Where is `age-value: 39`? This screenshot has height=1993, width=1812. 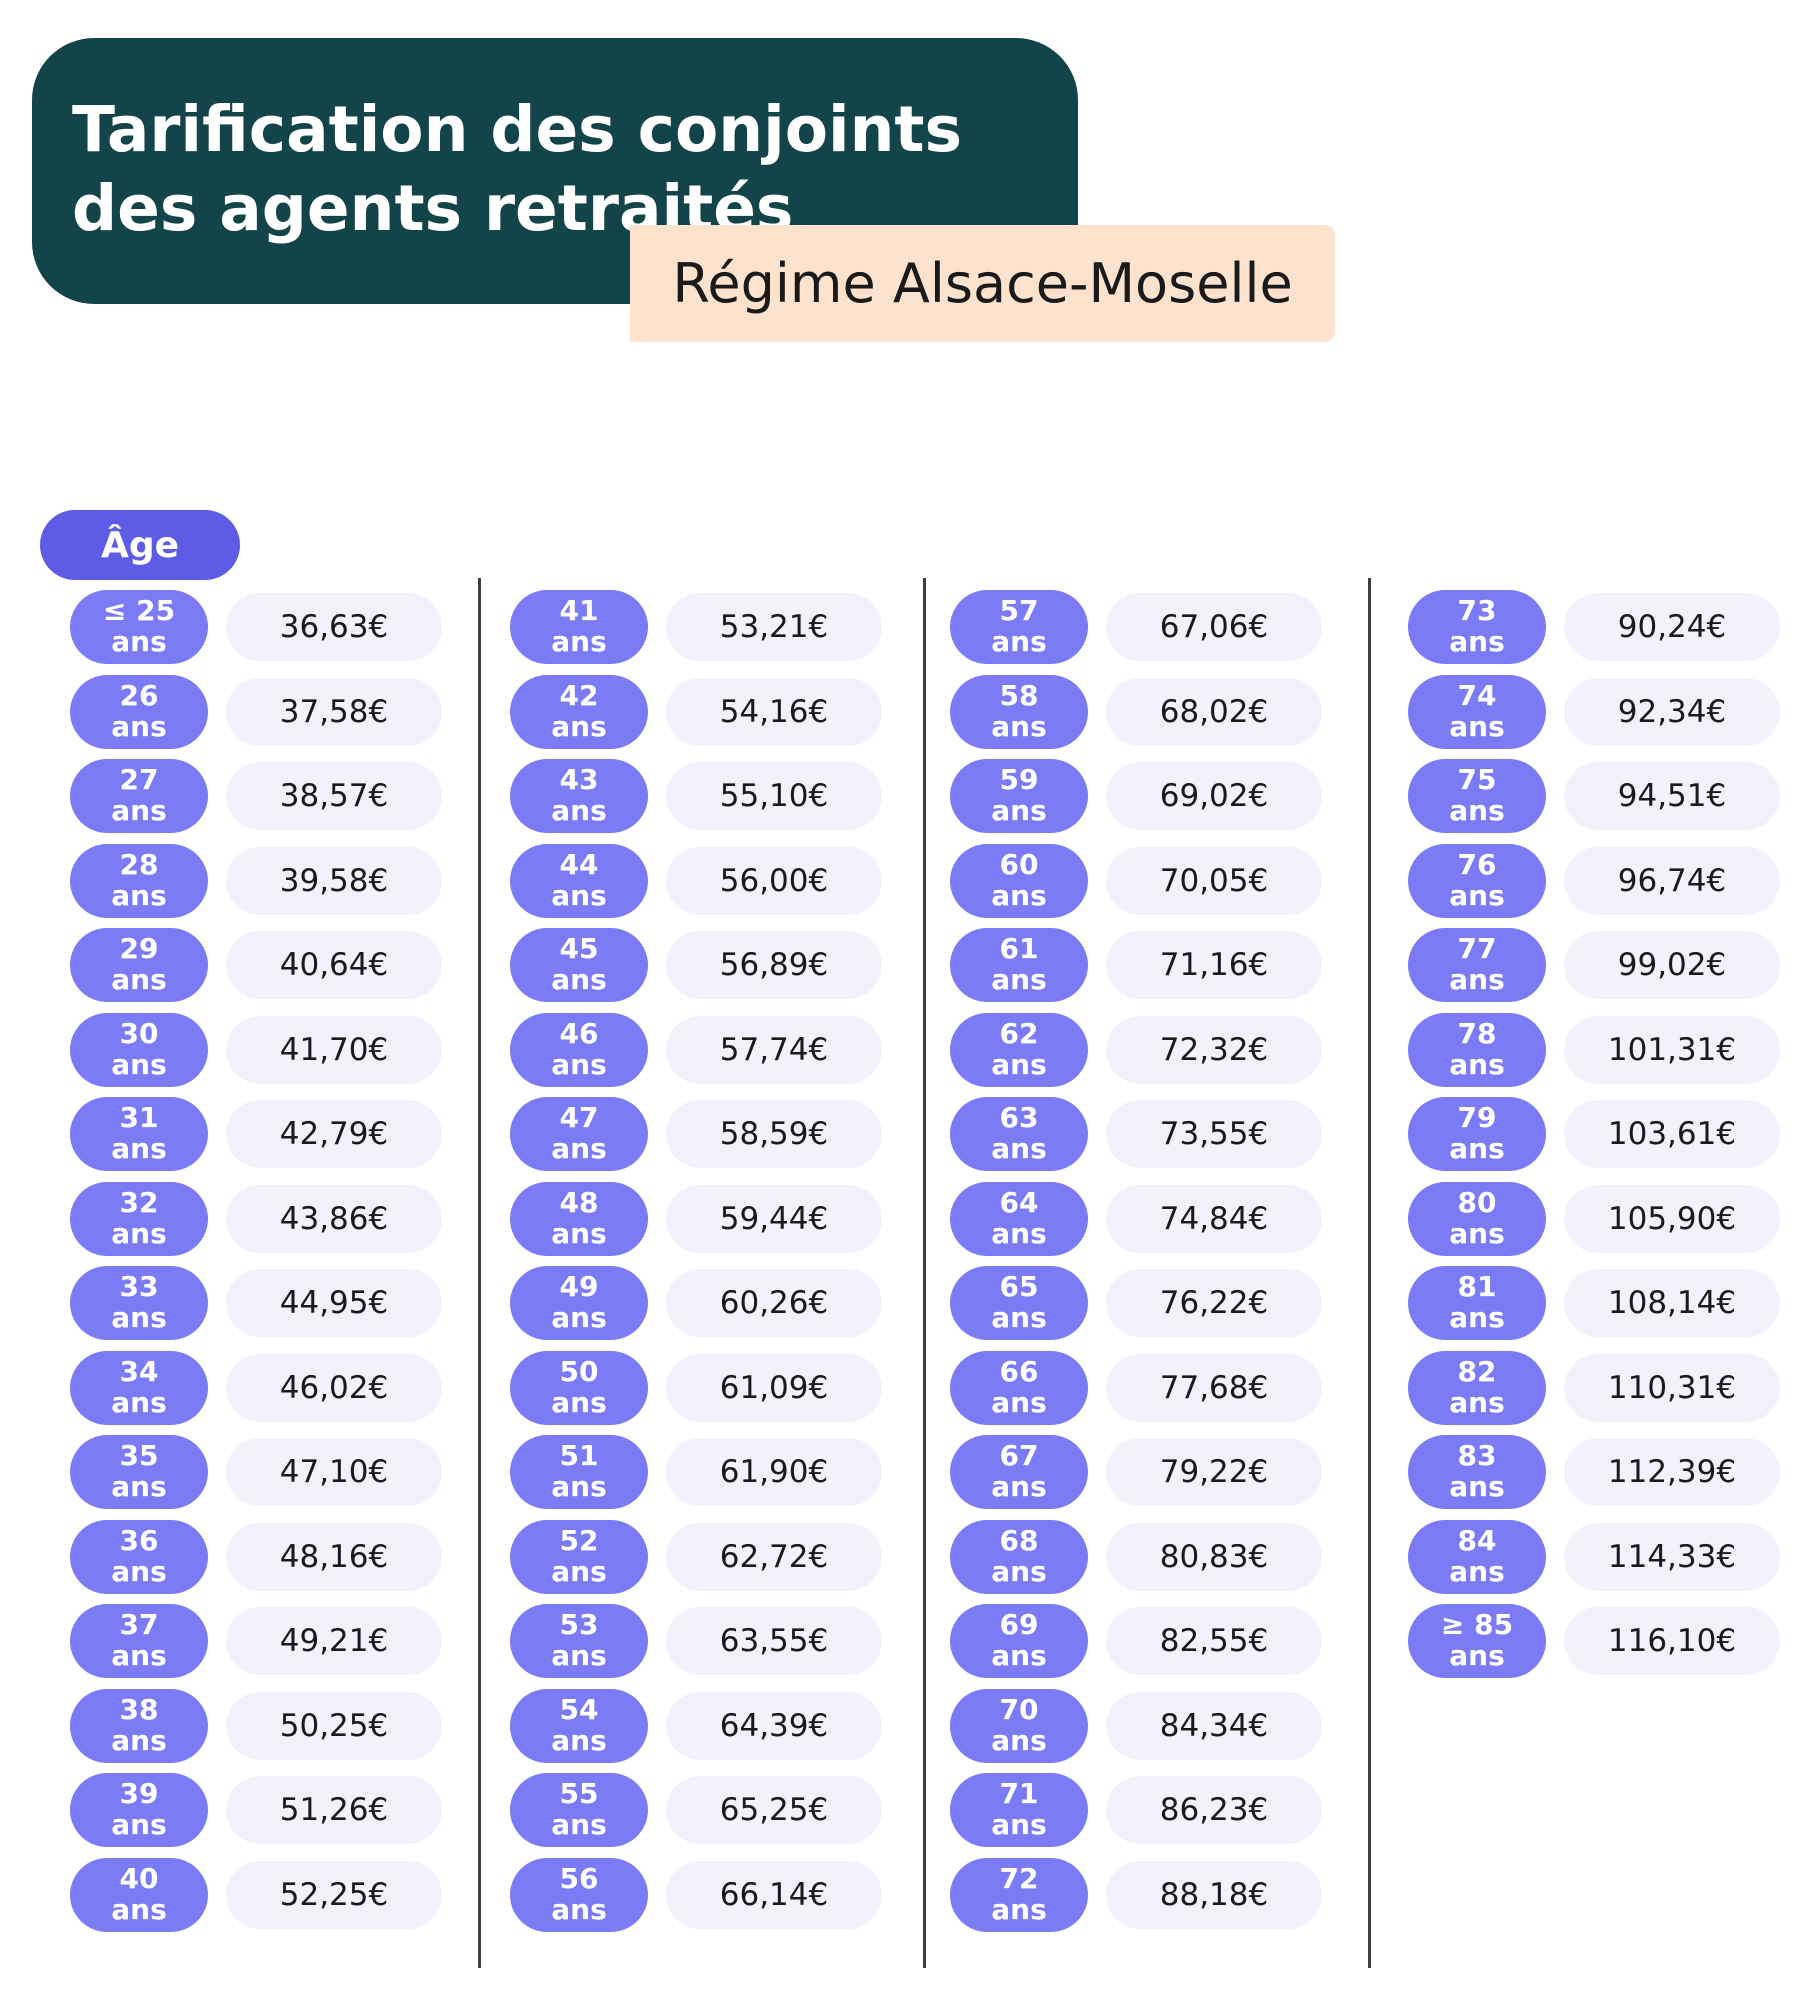 age-value: 39 is located at coordinates (139, 1793).